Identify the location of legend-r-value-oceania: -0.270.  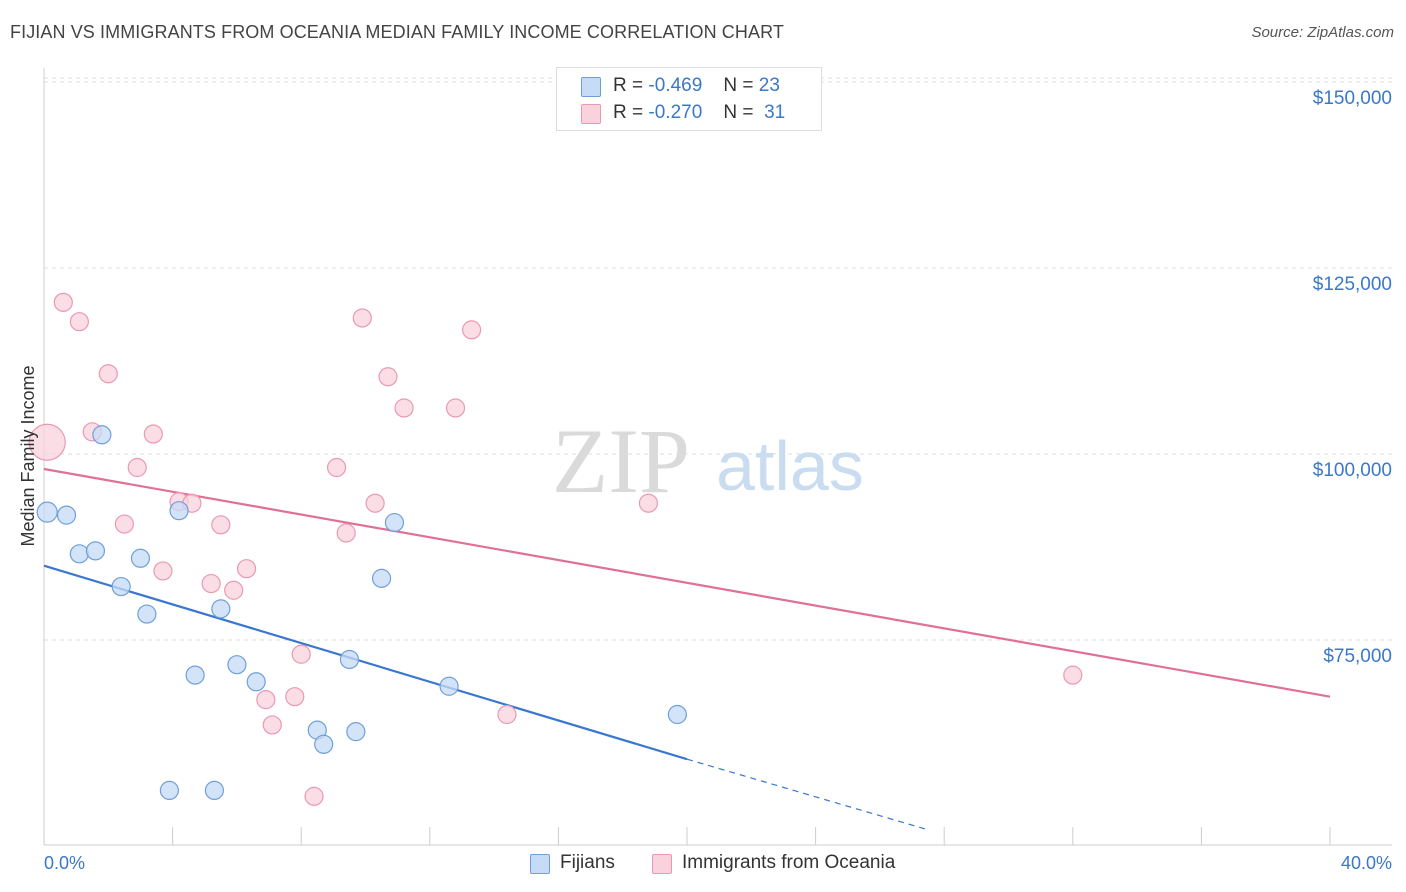
(675, 112).